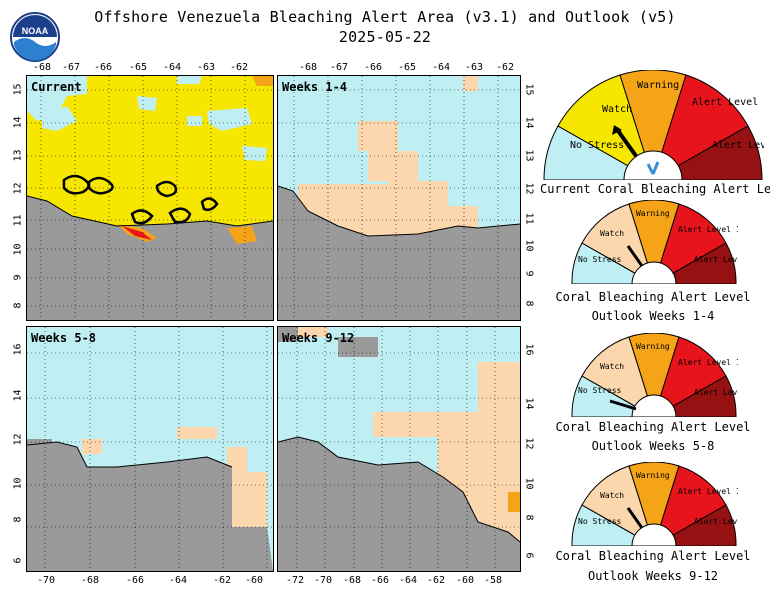 The height and width of the screenshot is (600, 770). What do you see at coordinates (64, 338) in the screenshot?
I see `panel-label-weeks5-8: Weeks 5-8` at bounding box center [64, 338].